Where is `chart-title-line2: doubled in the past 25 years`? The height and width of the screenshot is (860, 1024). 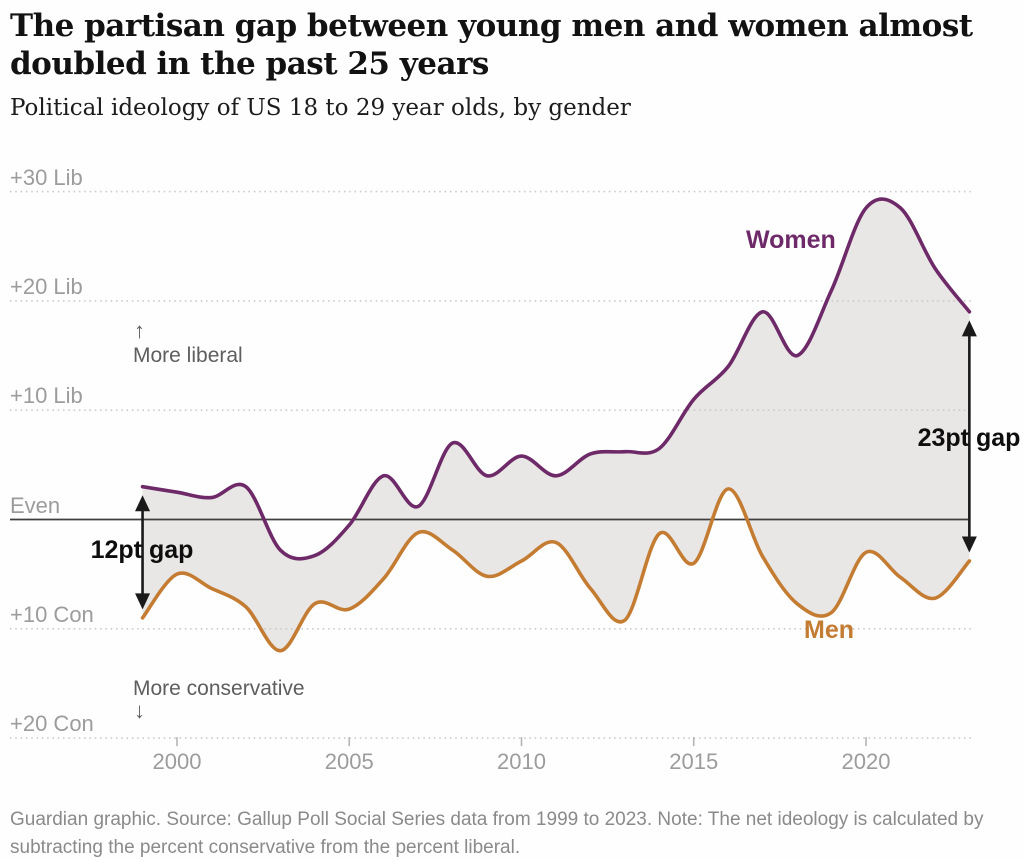 chart-title-line2: doubled in the past 25 years is located at coordinates (249, 64).